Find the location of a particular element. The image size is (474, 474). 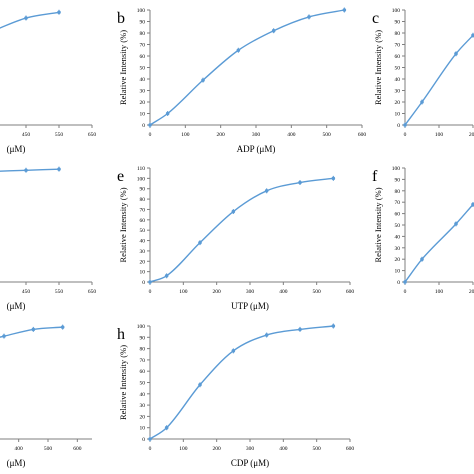

chart-panel-g: 400 500 600 (μM) is located at coordinates (46, 396).